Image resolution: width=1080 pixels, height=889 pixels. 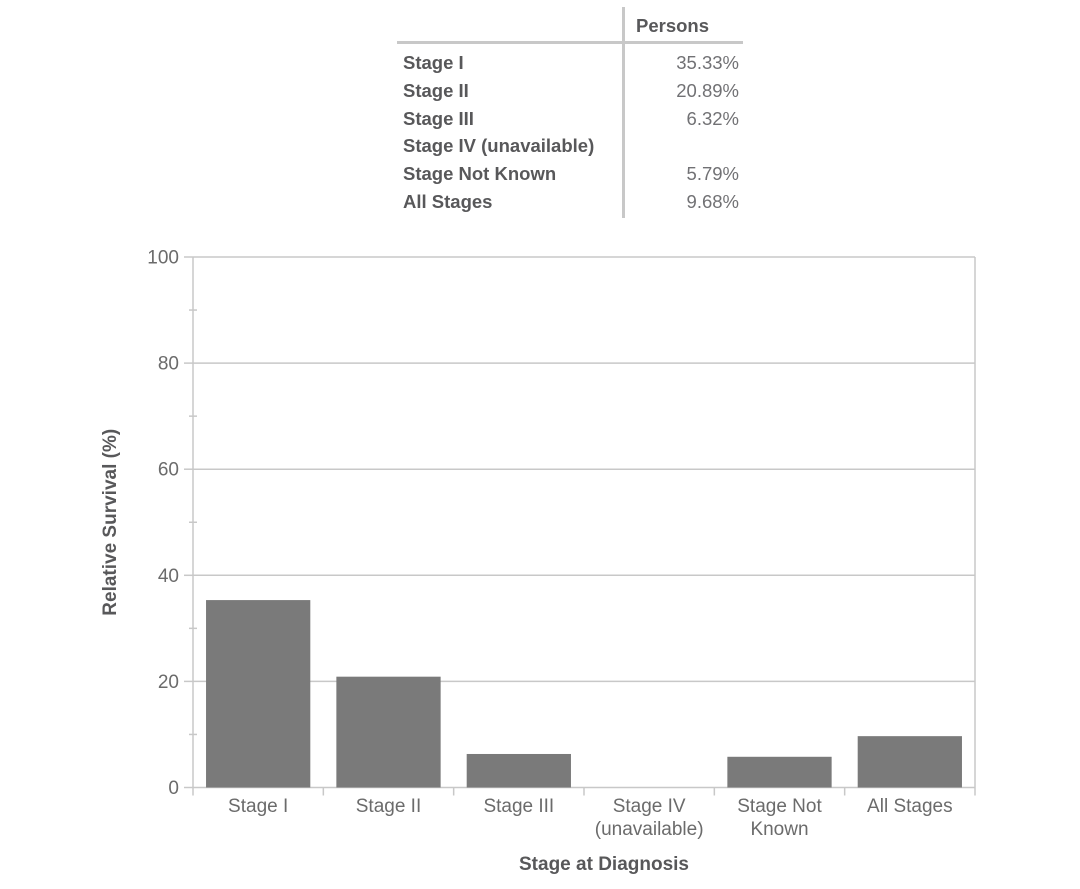 What do you see at coordinates (168, 576) in the screenshot?
I see `y-tick-label: 40` at bounding box center [168, 576].